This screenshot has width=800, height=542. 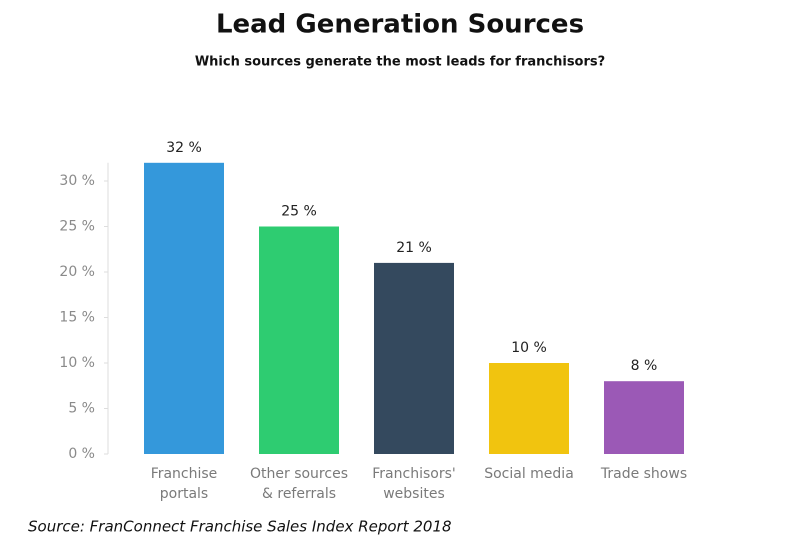 What do you see at coordinates (77, 181) in the screenshot?
I see `y-tick-label: 30 %` at bounding box center [77, 181].